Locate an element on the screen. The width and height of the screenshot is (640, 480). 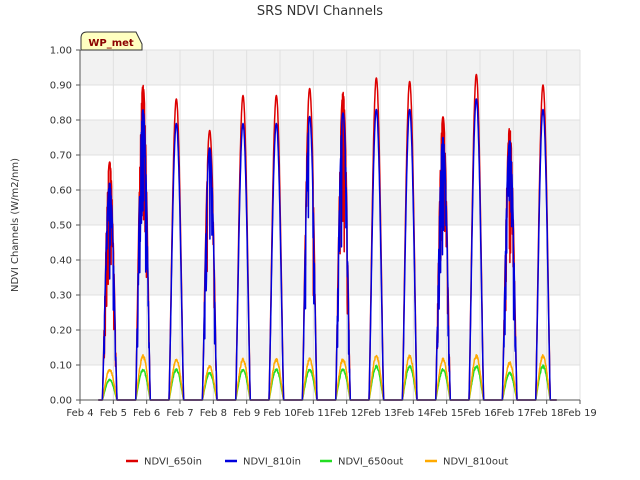
x-tick-label: Feb 18 is located at coordinates (547, 413).